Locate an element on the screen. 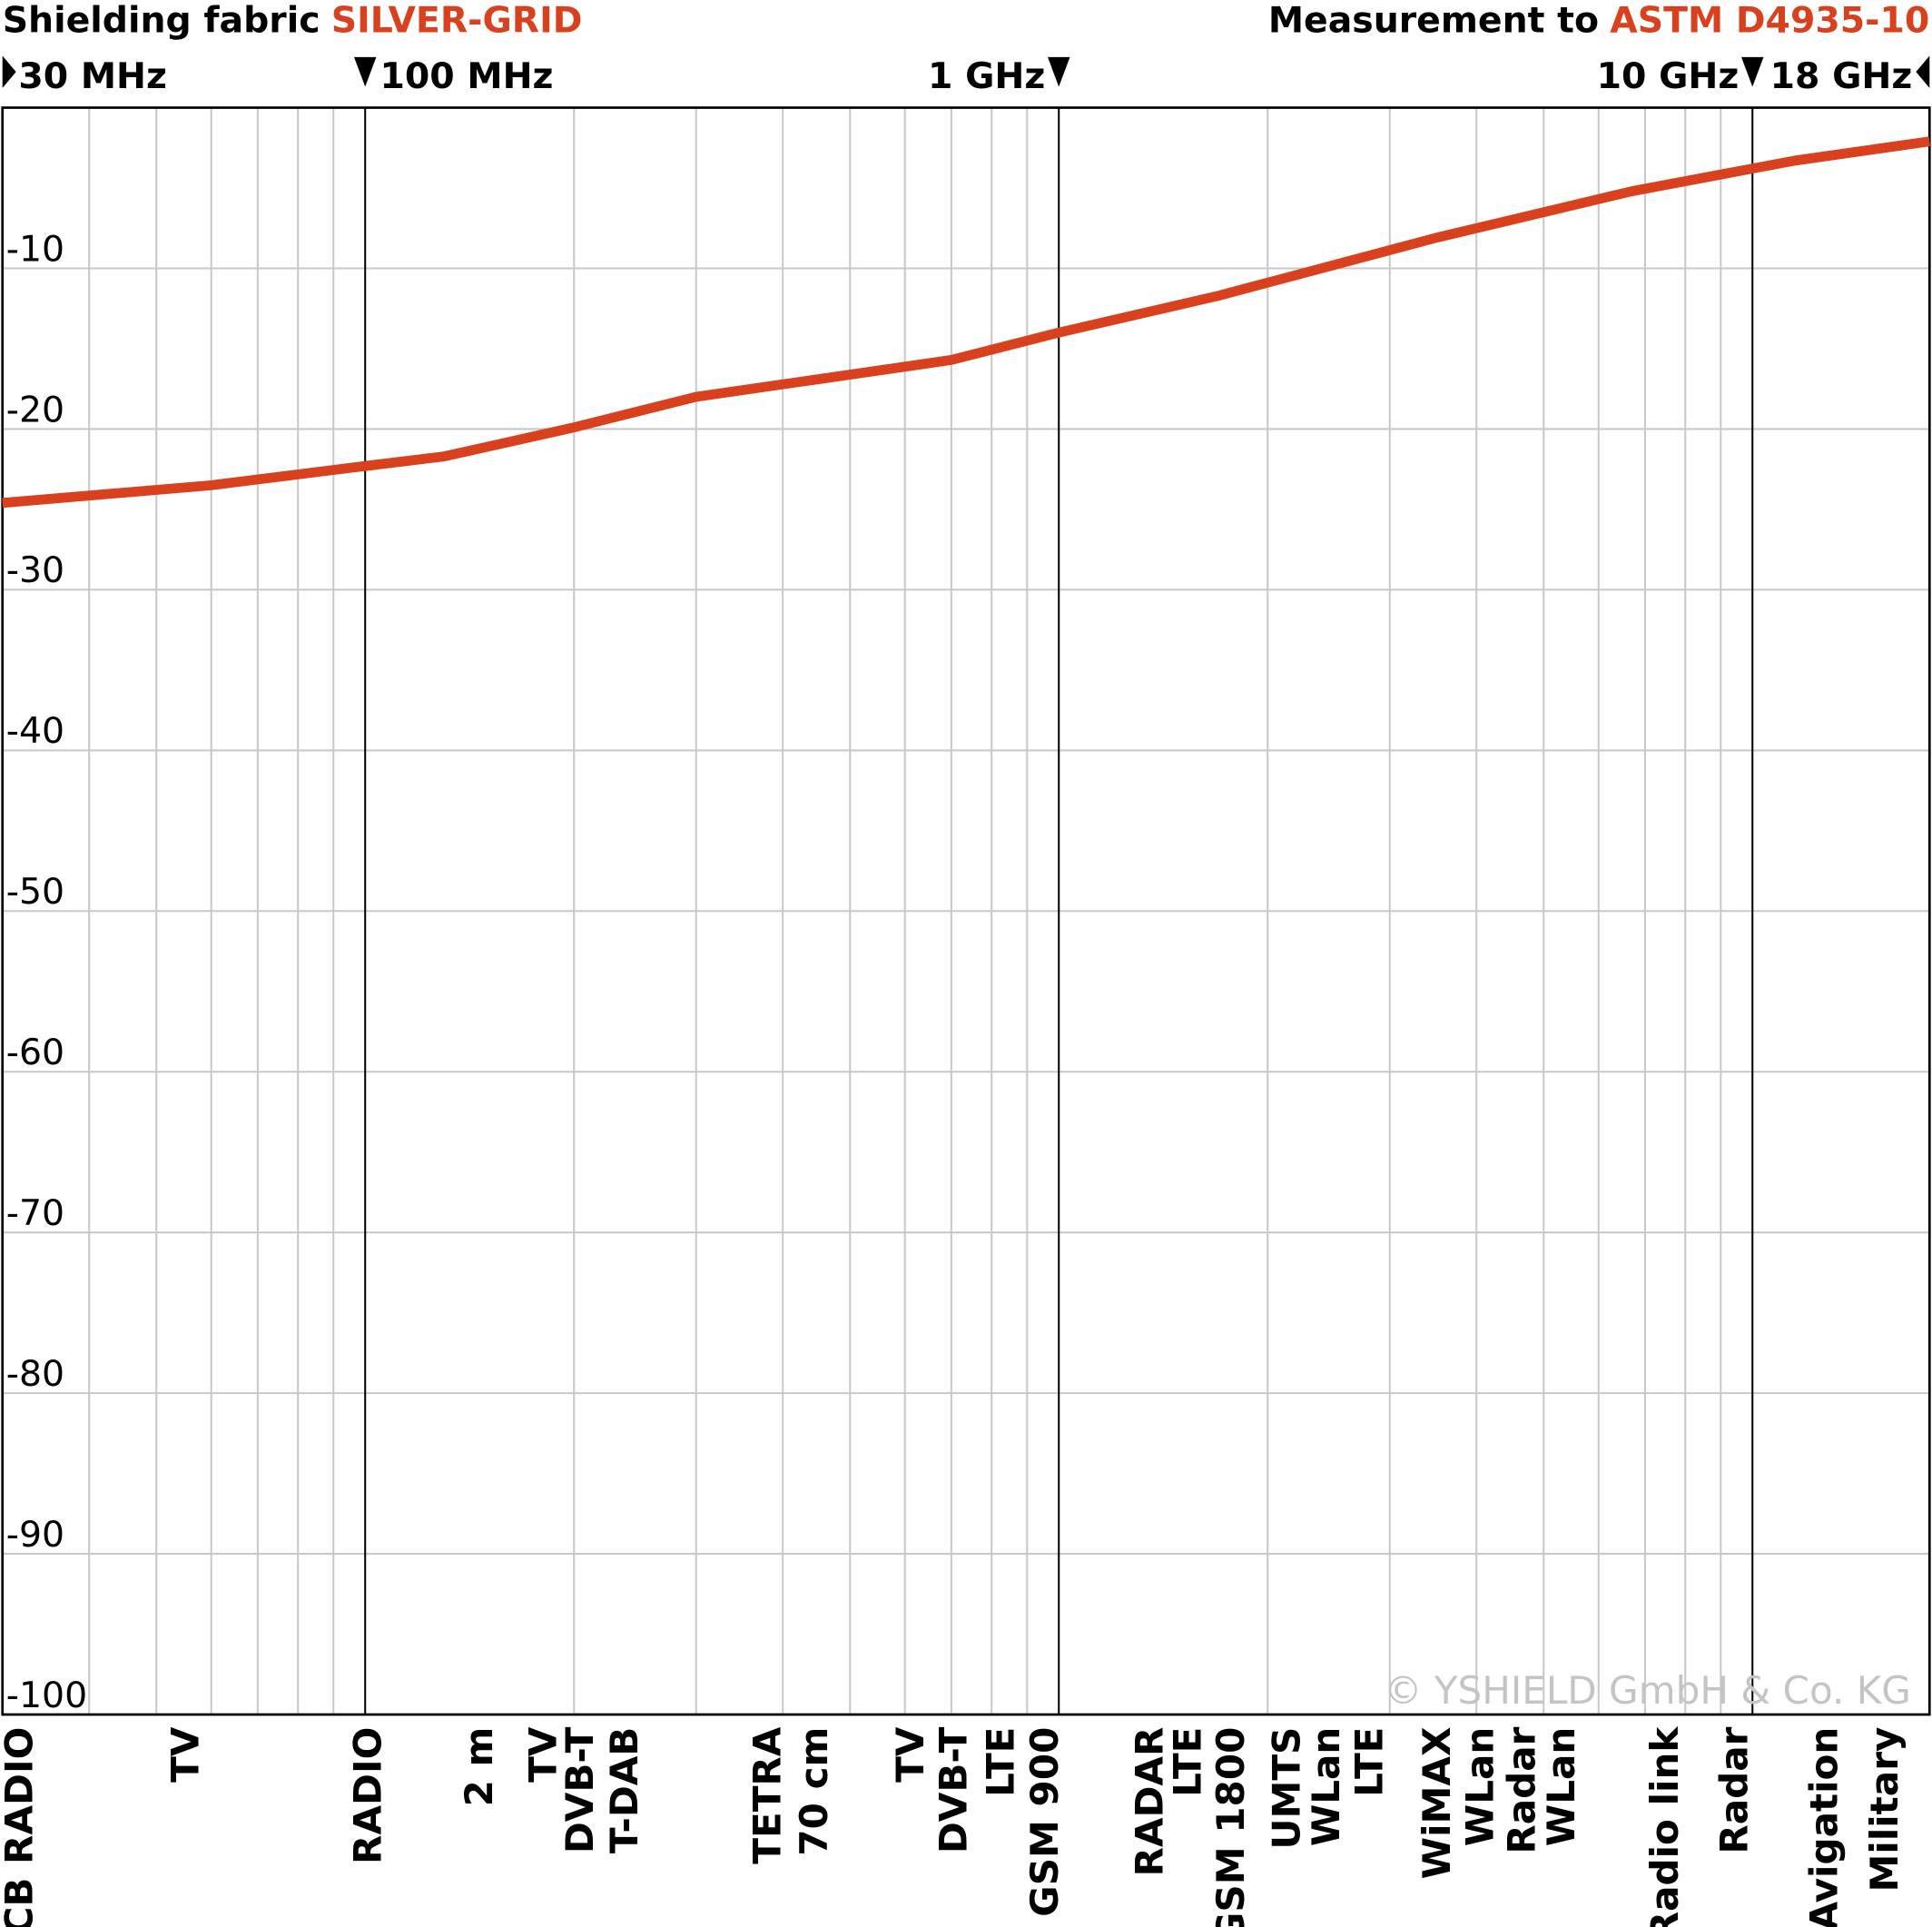 This screenshot has width=1932, height=1927. band-label: CB RADIO is located at coordinates (20, 1827).